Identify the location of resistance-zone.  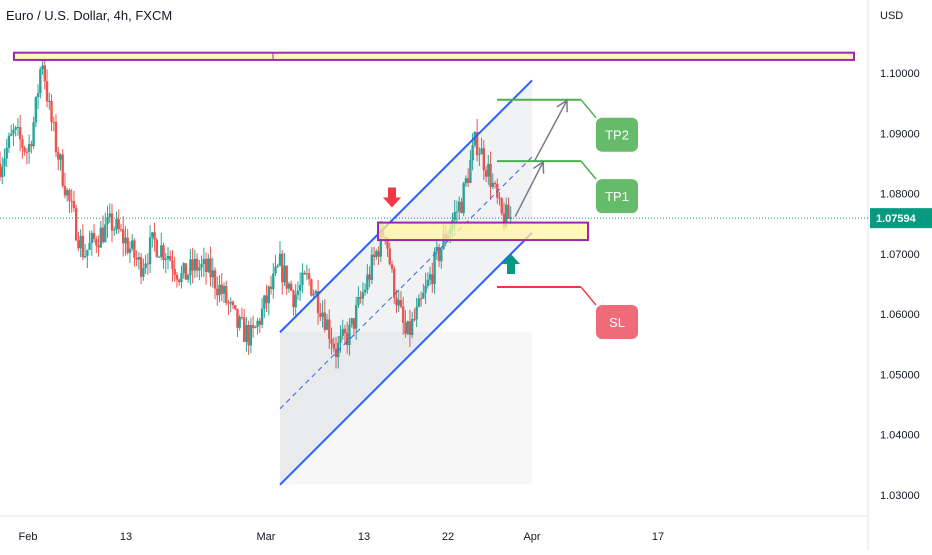
(434, 56).